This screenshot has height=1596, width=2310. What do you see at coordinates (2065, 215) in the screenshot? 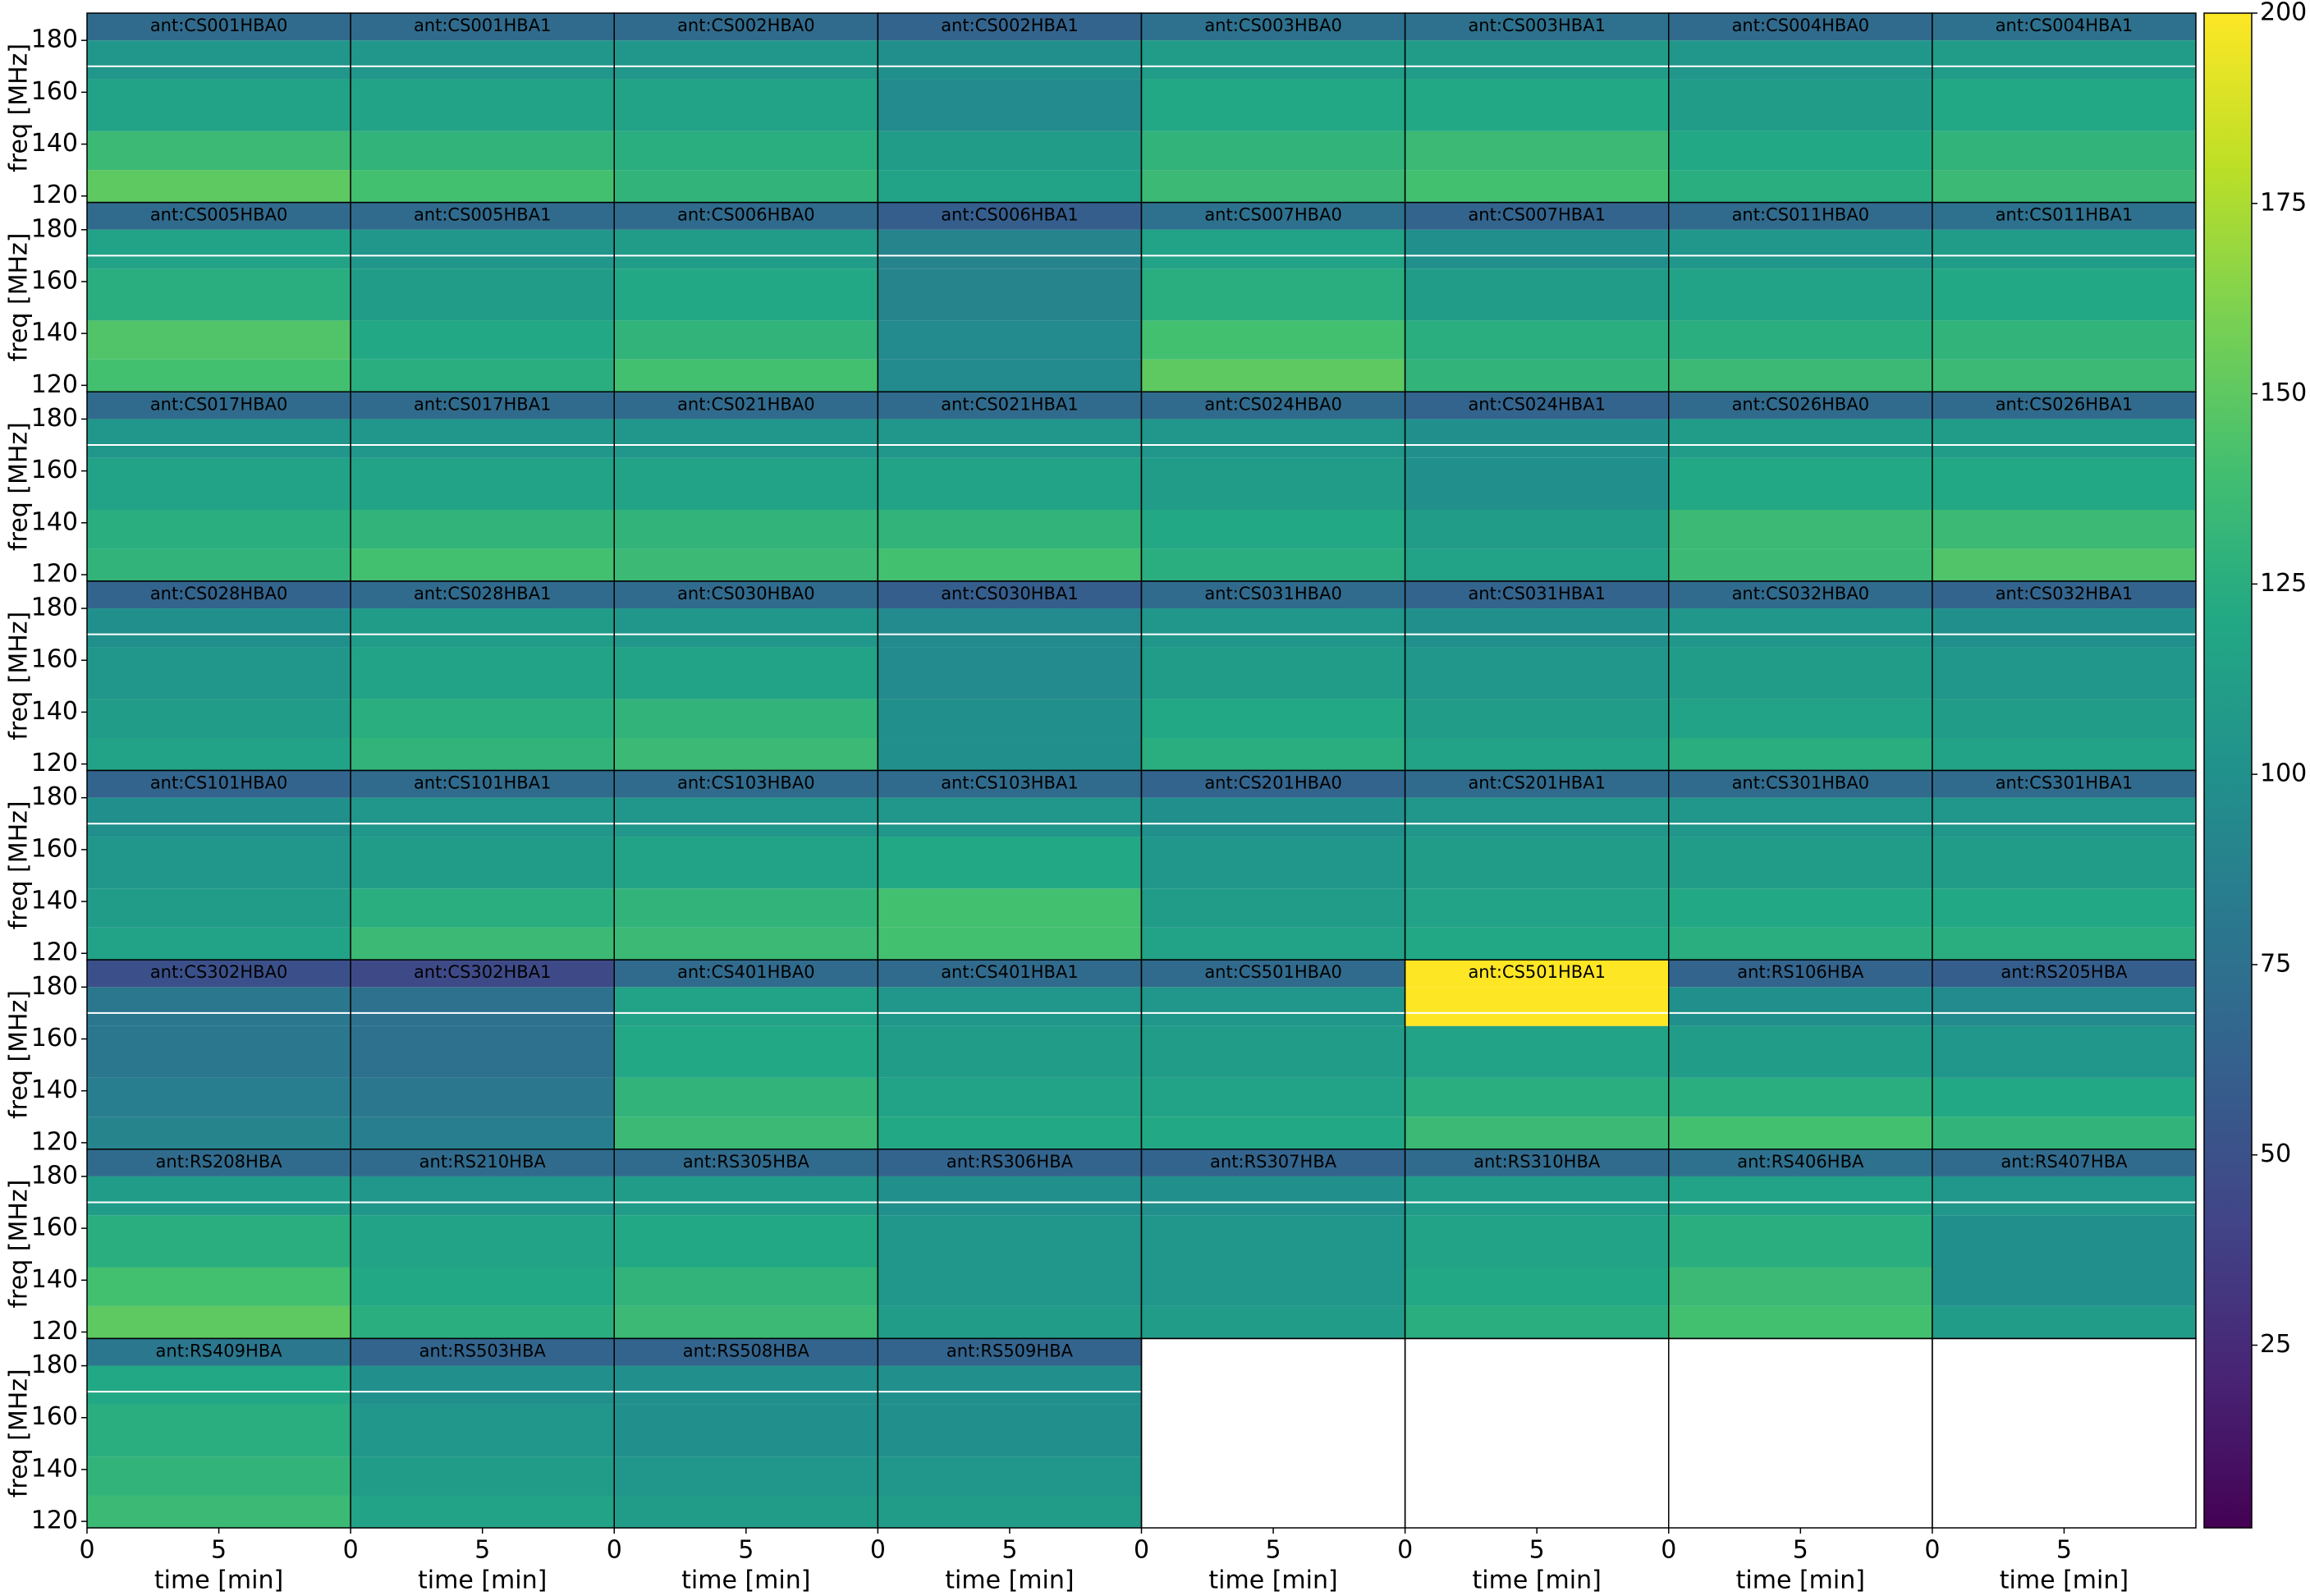
I see `panel-title: ant:CS011HBA1` at bounding box center [2065, 215].